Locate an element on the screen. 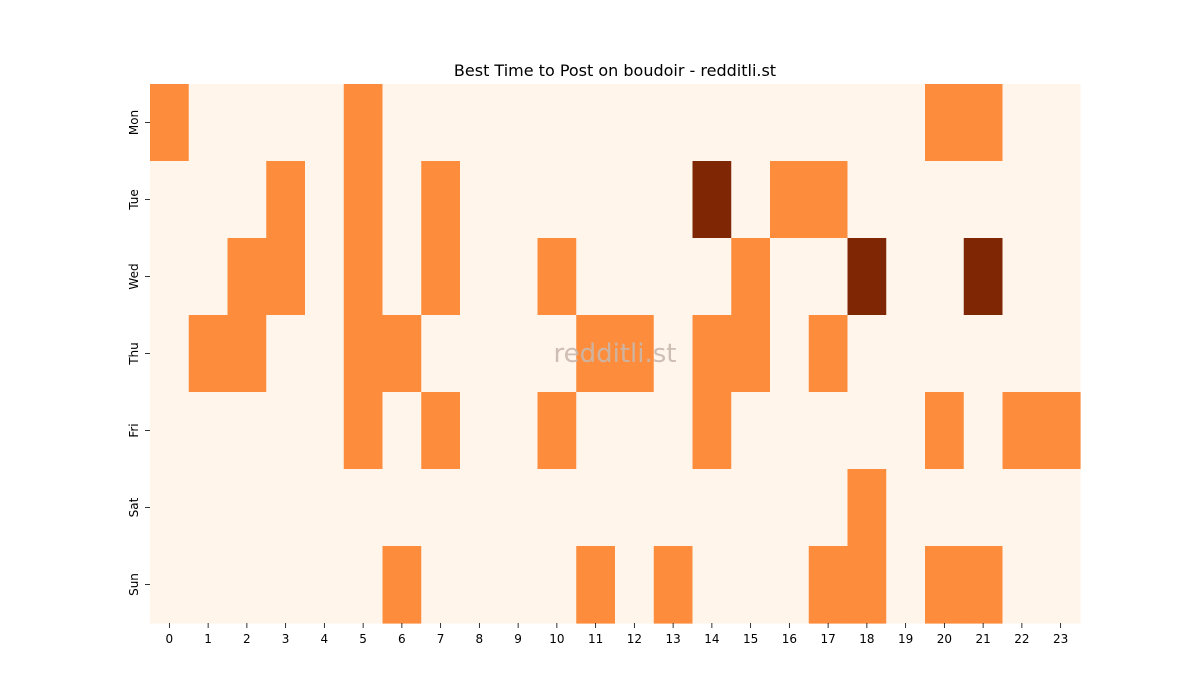 The height and width of the screenshot is (700, 1200). x-tick-label: 3 is located at coordinates (286, 639).